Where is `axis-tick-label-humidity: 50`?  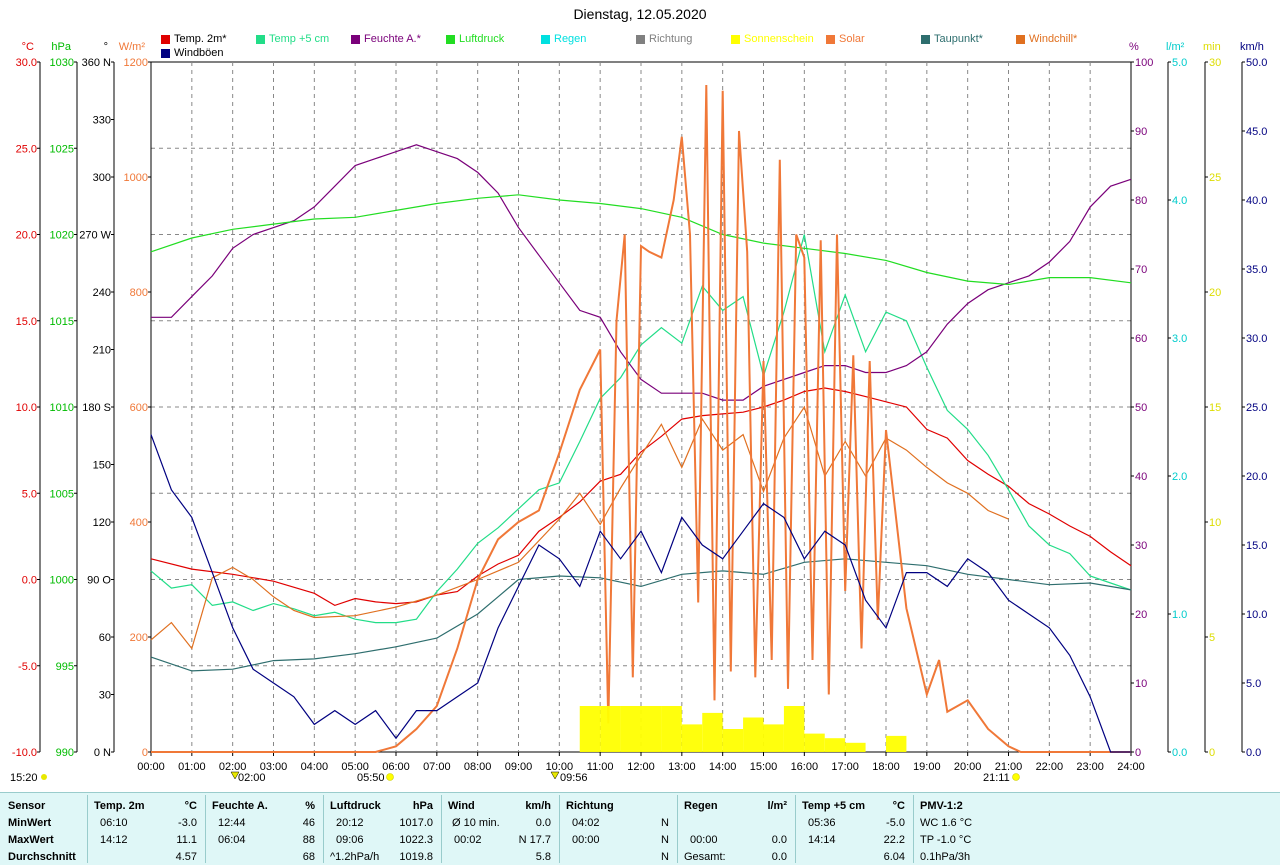 axis-tick-label-humidity: 50 is located at coordinates (1141, 408).